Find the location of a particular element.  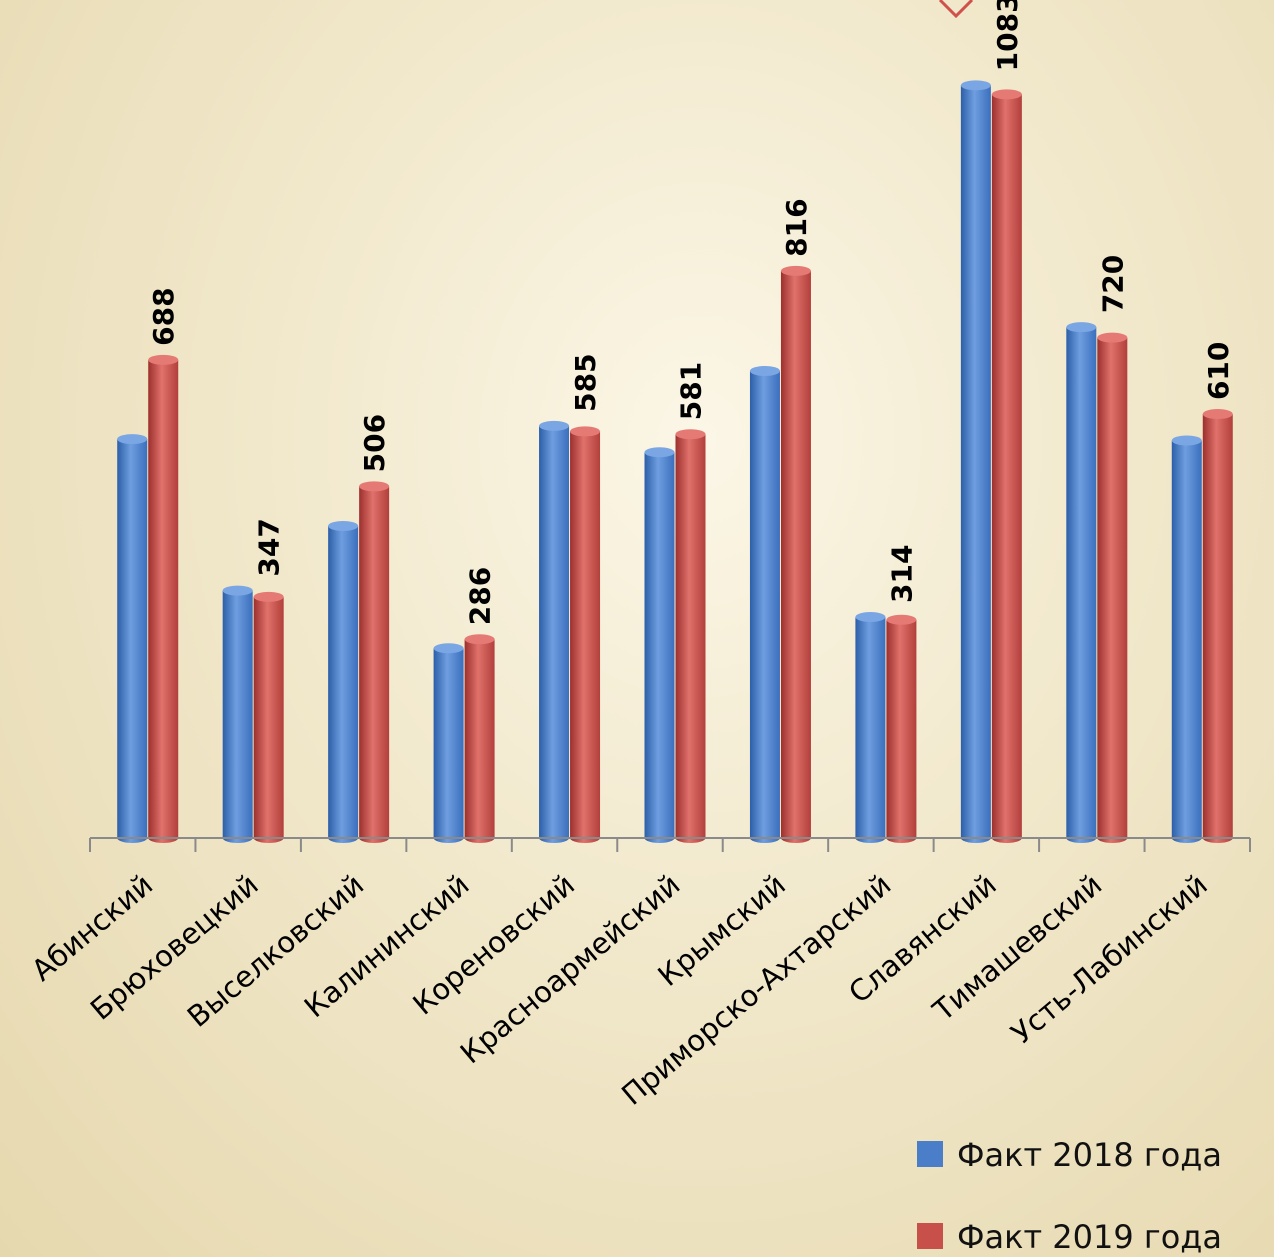

data-label: 581 is located at coordinates (691, 391).